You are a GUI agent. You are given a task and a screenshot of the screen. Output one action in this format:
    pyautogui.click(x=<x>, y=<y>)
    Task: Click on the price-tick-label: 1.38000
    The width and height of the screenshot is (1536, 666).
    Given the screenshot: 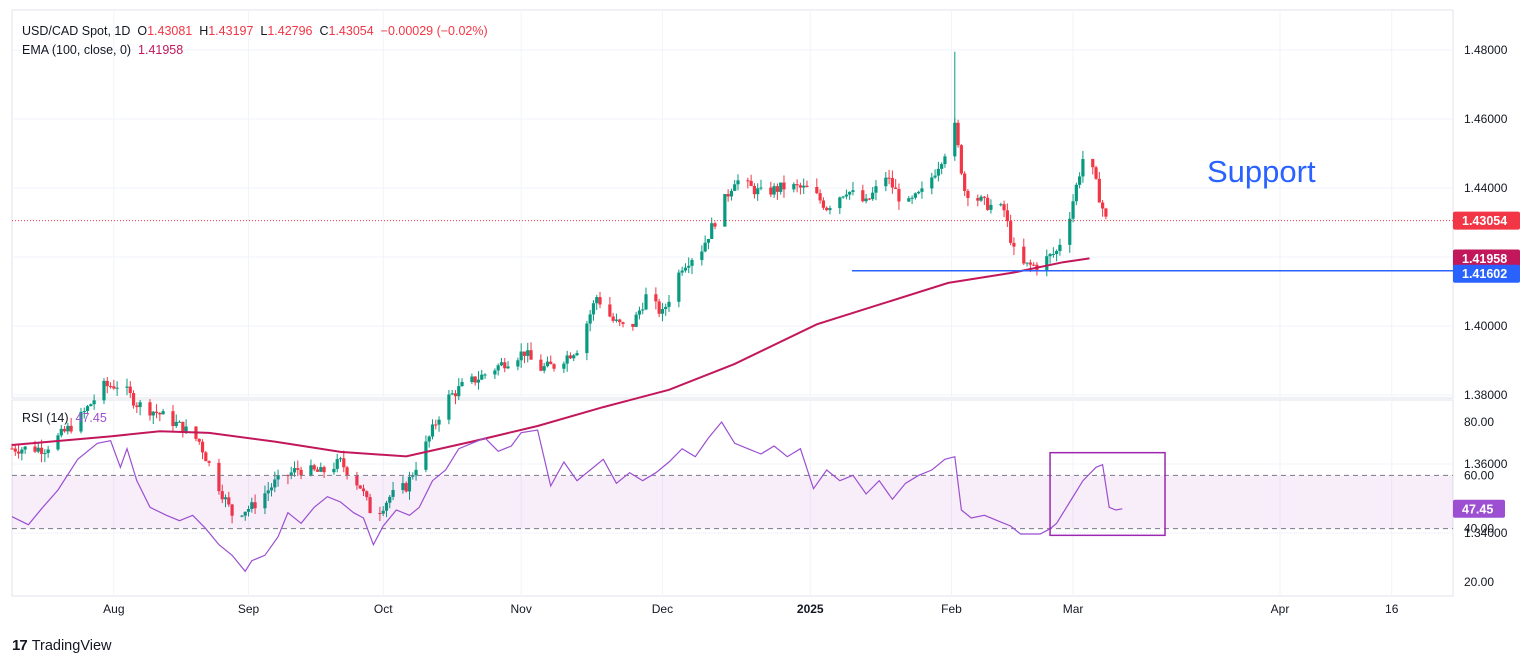 What is the action you would take?
    pyautogui.click(x=1486, y=395)
    